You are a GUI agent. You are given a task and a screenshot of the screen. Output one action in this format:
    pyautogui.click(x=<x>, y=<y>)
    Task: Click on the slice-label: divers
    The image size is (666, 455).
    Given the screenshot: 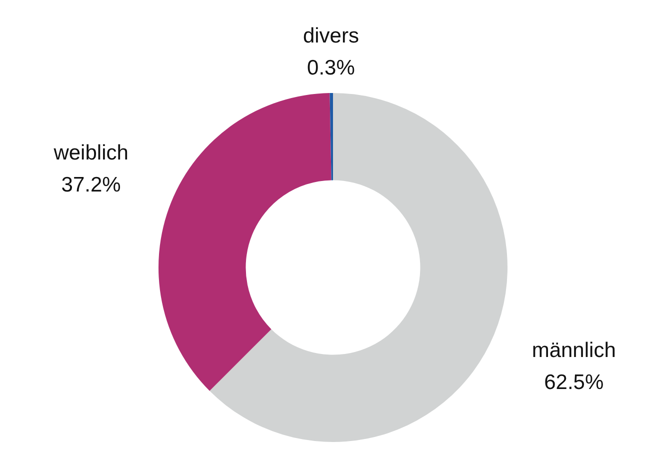 What is the action you would take?
    pyautogui.click(x=330, y=36)
    